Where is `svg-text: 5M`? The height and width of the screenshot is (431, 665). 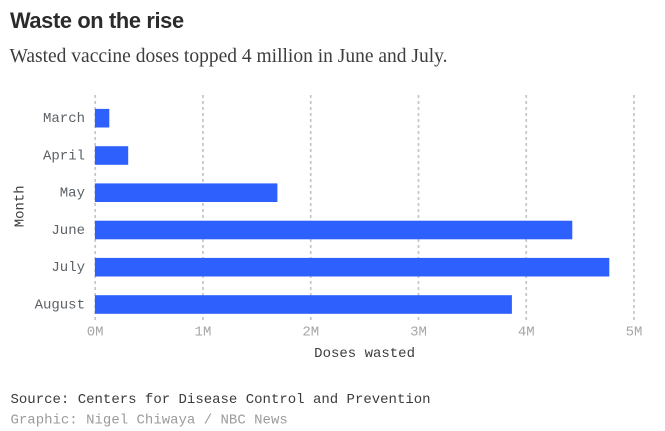 svg-text: 5M is located at coordinates (634, 333).